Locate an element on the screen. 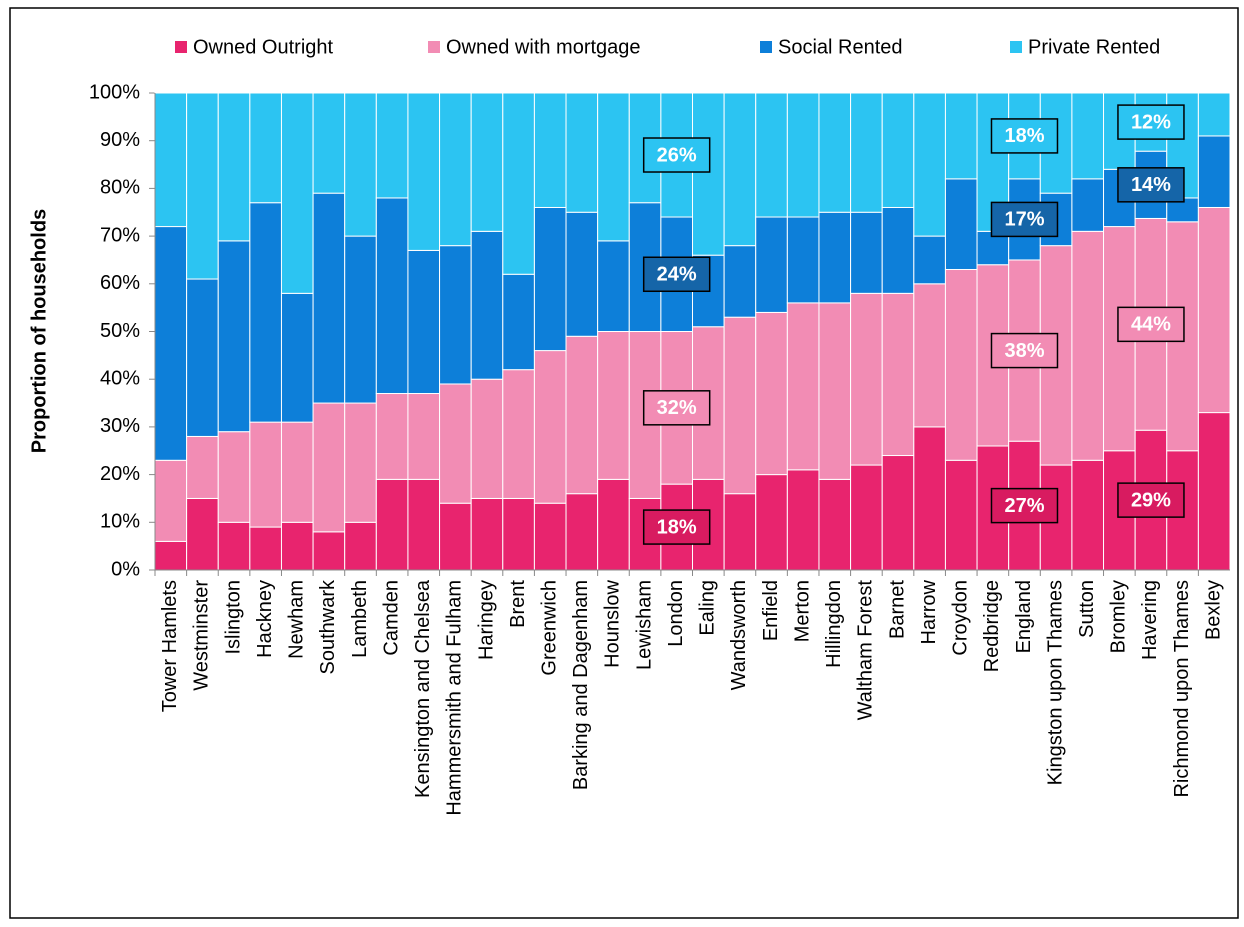  x-tick-label: Camden is located at coordinates (391, 618).